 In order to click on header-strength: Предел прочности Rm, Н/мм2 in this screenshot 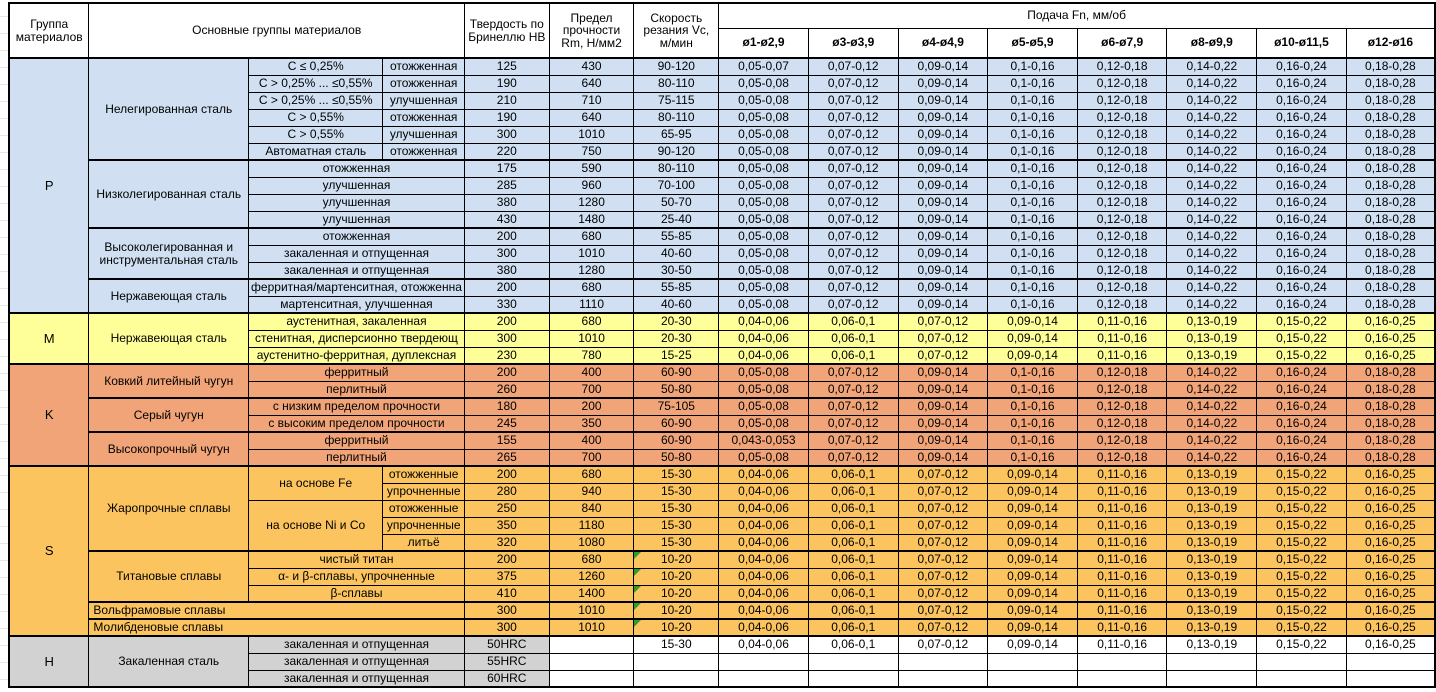, I will do `click(591, 30)`.